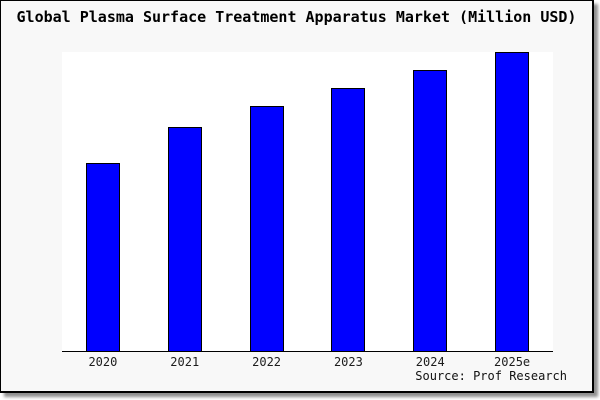 Image resolution: width=600 pixels, height=400 pixels. What do you see at coordinates (267, 362) in the screenshot?
I see `x-tick-label-2022: 2022` at bounding box center [267, 362].